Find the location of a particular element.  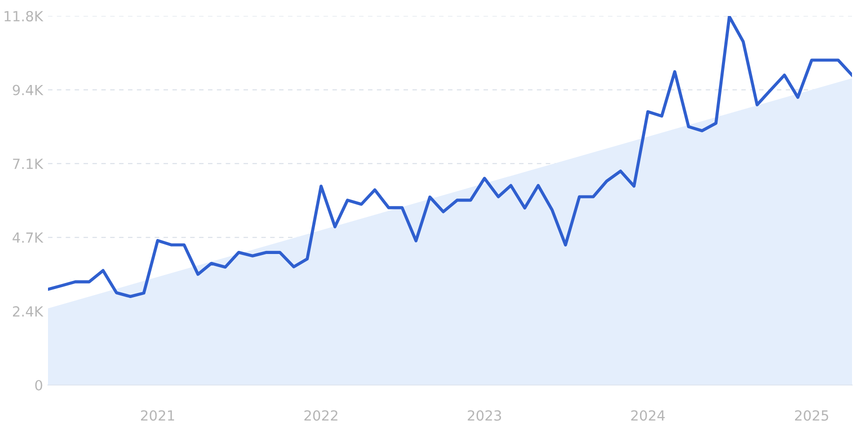

y-tick-label: 2.4K is located at coordinates (28, 311).